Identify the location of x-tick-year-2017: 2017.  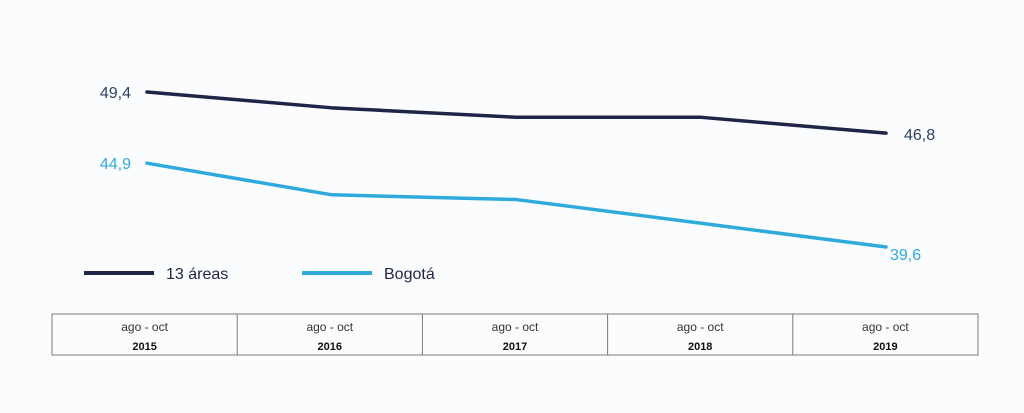
(515, 347).